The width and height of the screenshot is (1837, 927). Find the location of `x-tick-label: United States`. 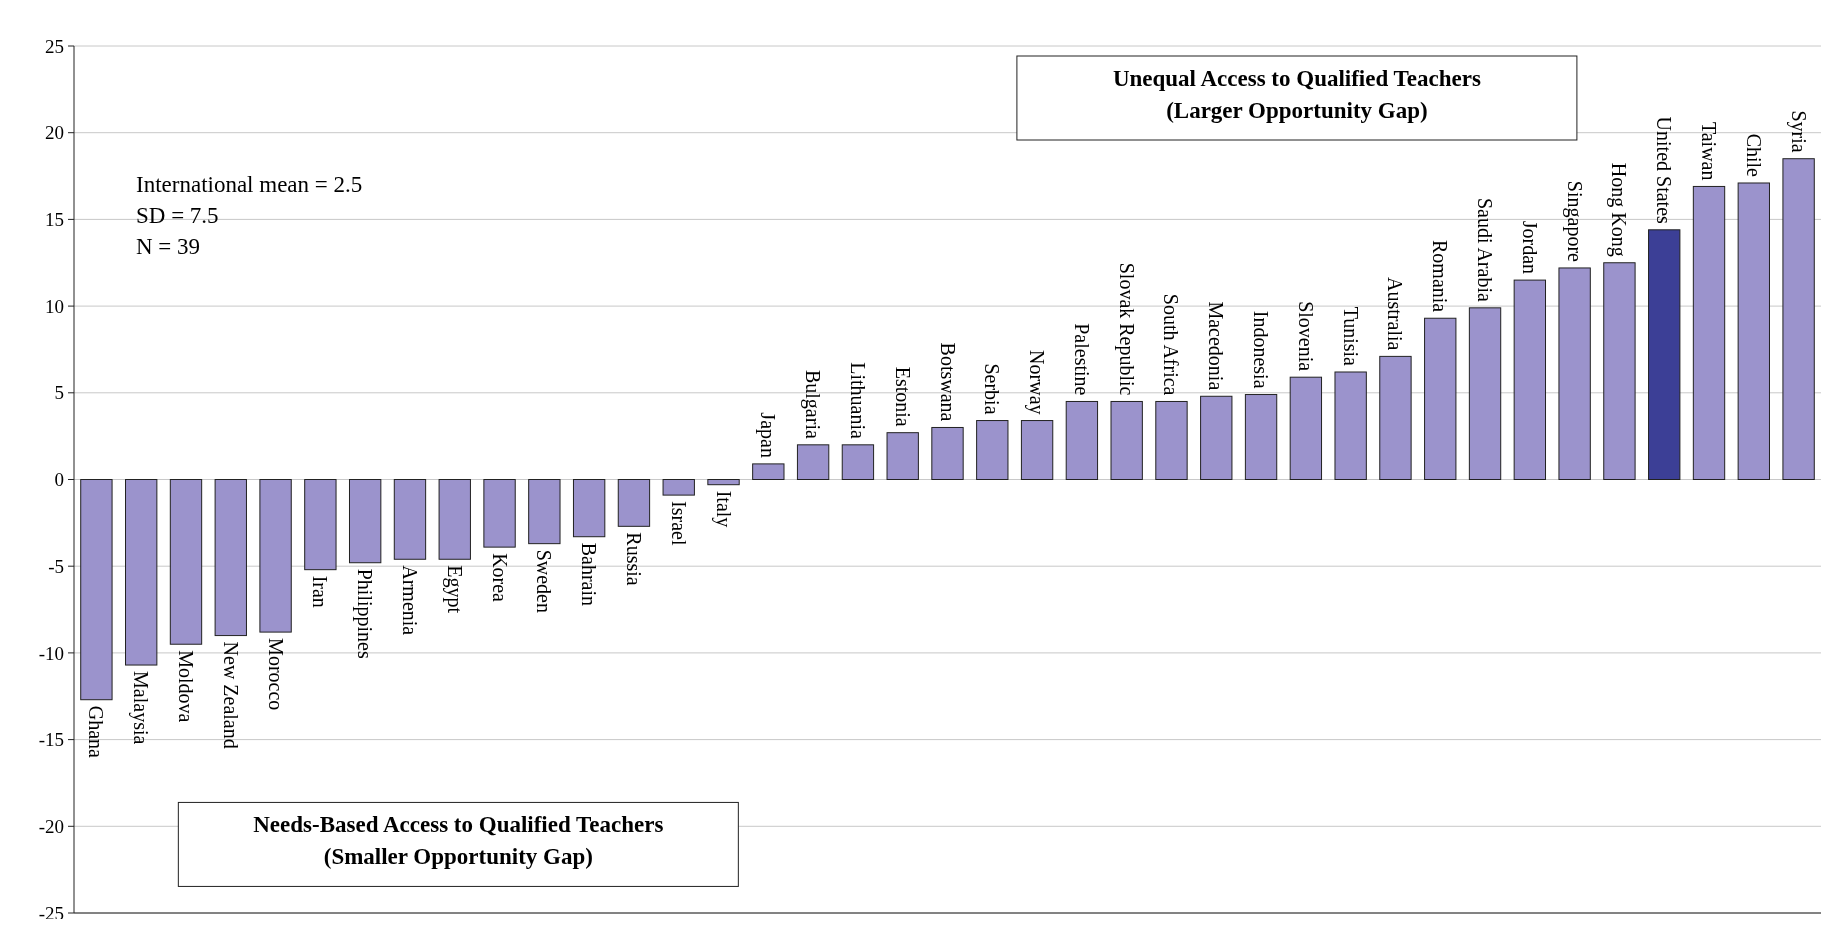

x-tick-label: United States is located at coordinates (1664, 170).